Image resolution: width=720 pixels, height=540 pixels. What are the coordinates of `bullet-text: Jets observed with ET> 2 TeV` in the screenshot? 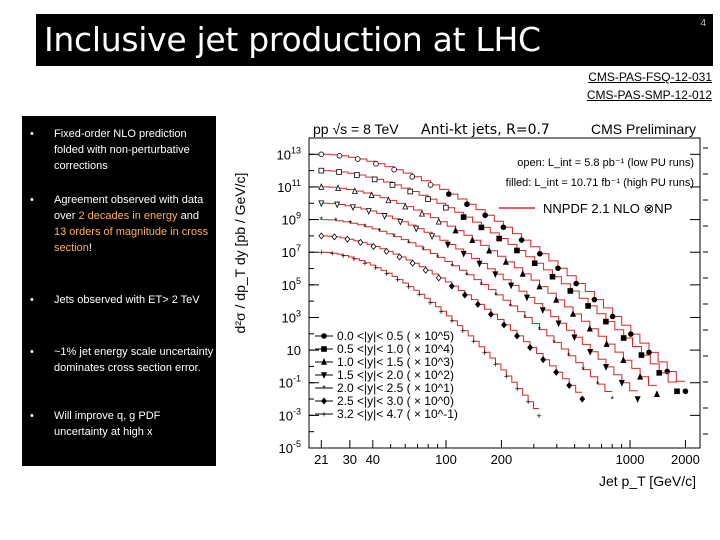 It's located at (134, 300).